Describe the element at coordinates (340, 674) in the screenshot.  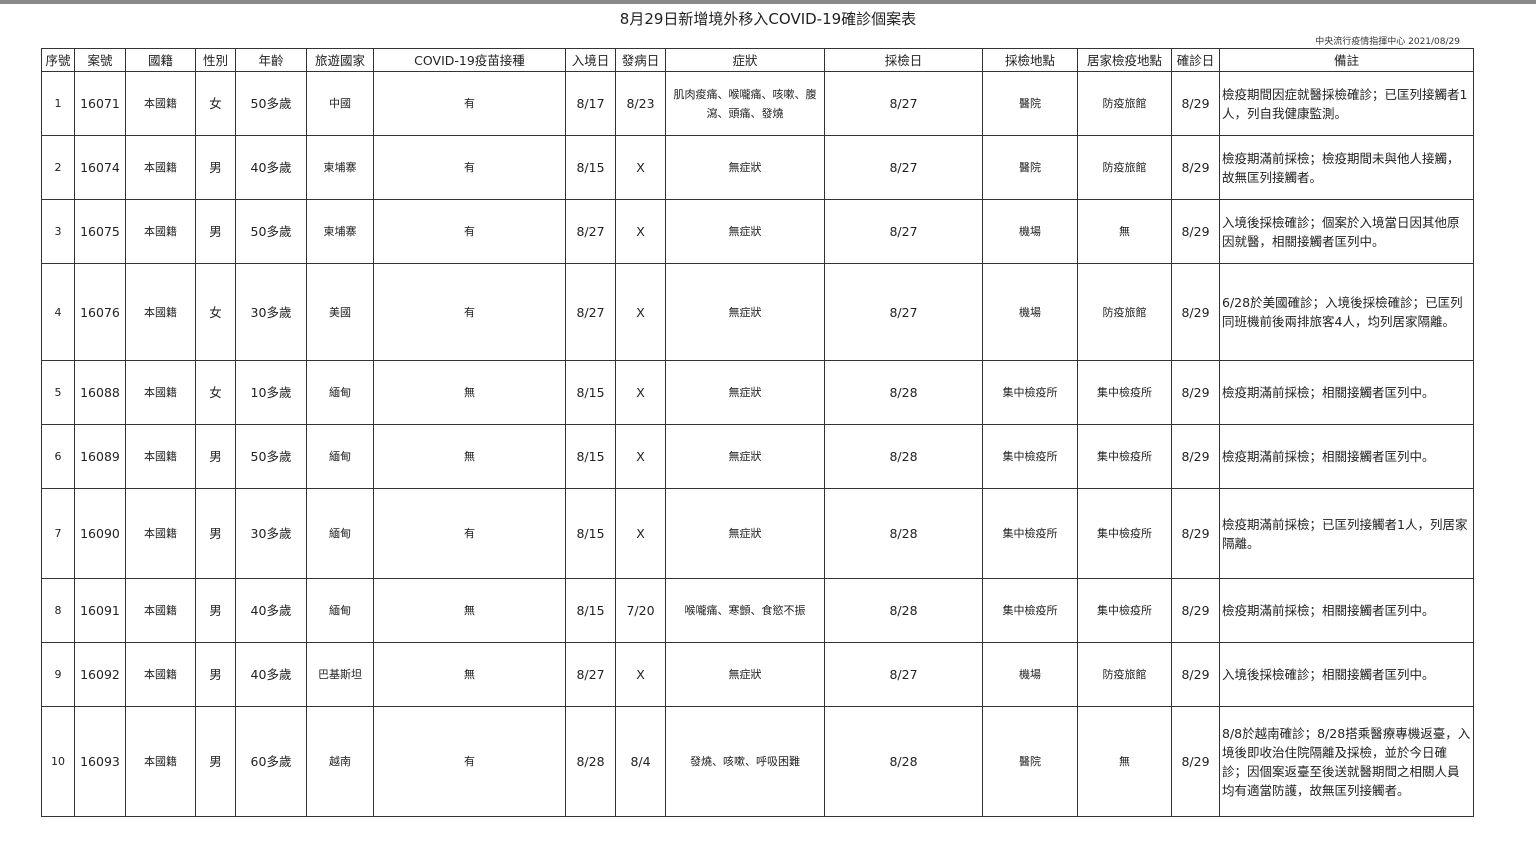
I see `cell-travel-country: 巴基斯坦` at that location.